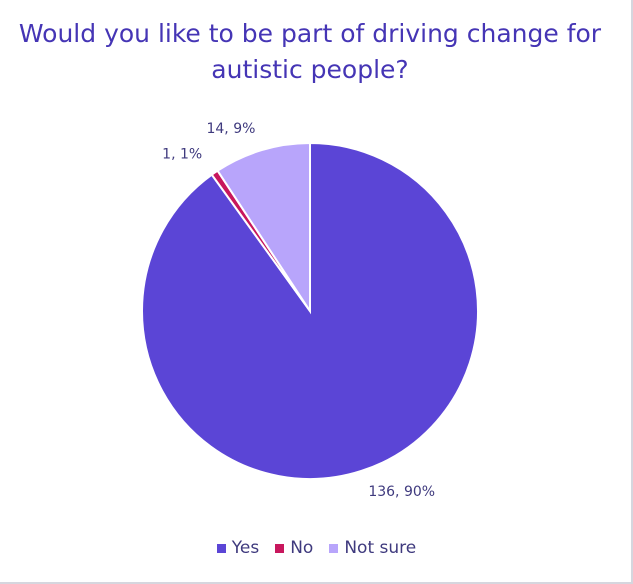  Describe the element at coordinates (263, 228) in the screenshot. I see `pie-slice` at that location.